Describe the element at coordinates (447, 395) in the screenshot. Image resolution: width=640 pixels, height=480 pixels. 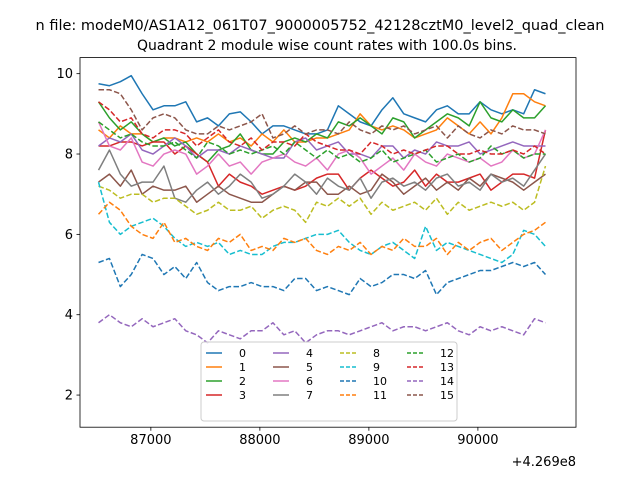
I see `legend-label-15: 15` at that location.